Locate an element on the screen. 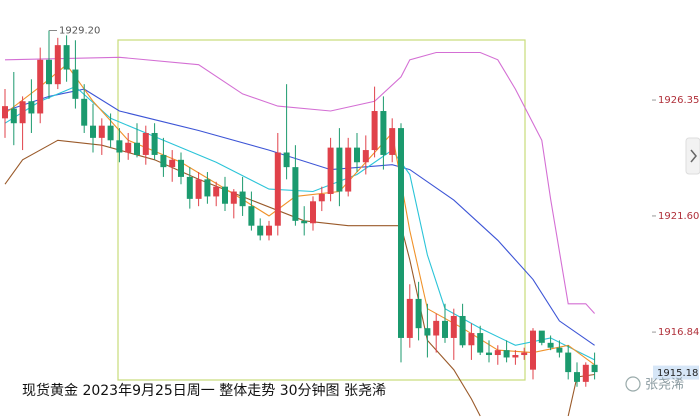 This screenshot has height=417, width=700. next-arrow is located at coordinates (693, 156).